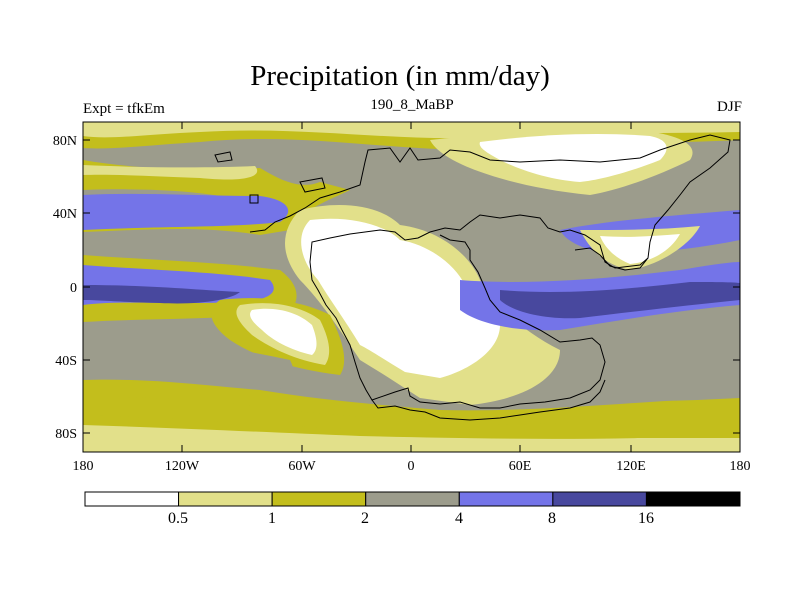 The image size is (800, 600). I want to click on colorbar, so click(412, 499).